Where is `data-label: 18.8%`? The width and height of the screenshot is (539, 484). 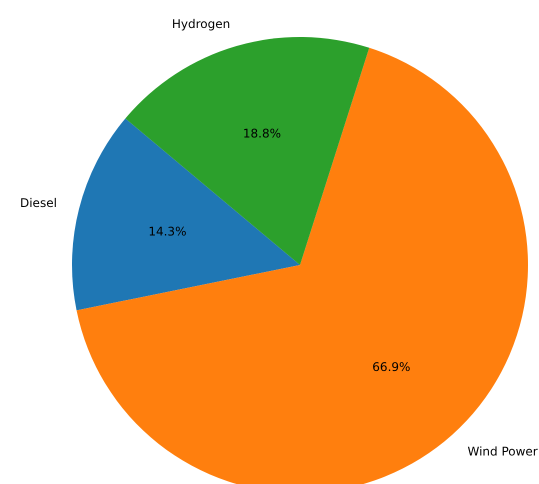
data-label: 18.8% is located at coordinates (261, 133).